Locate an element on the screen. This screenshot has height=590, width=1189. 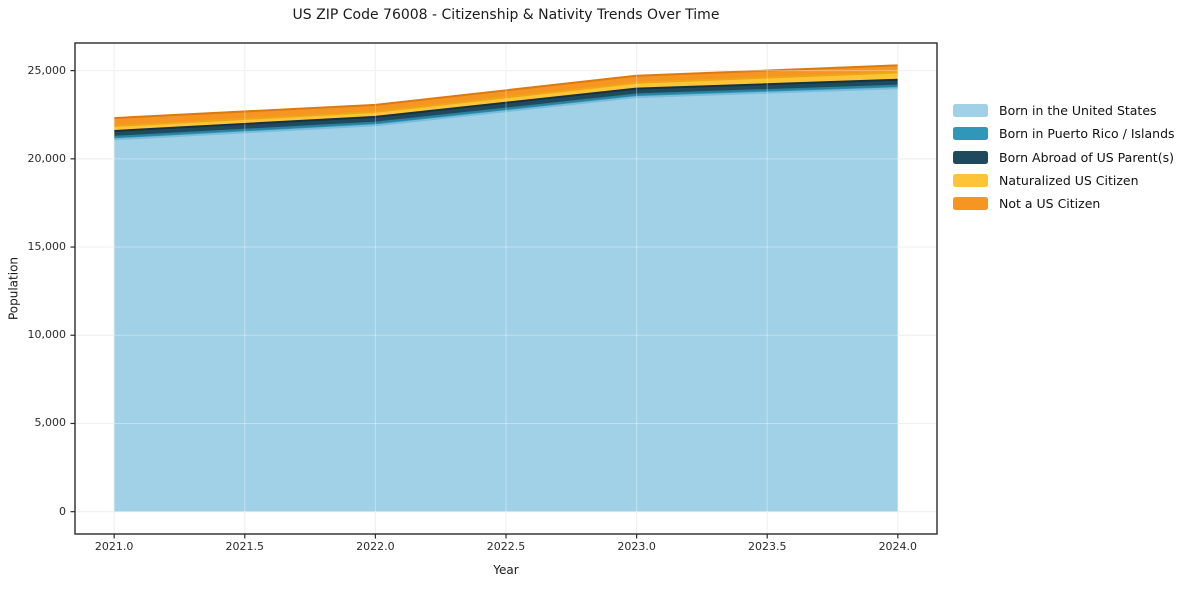
legend-item: Born in the United States is located at coordinates (1064, 110).